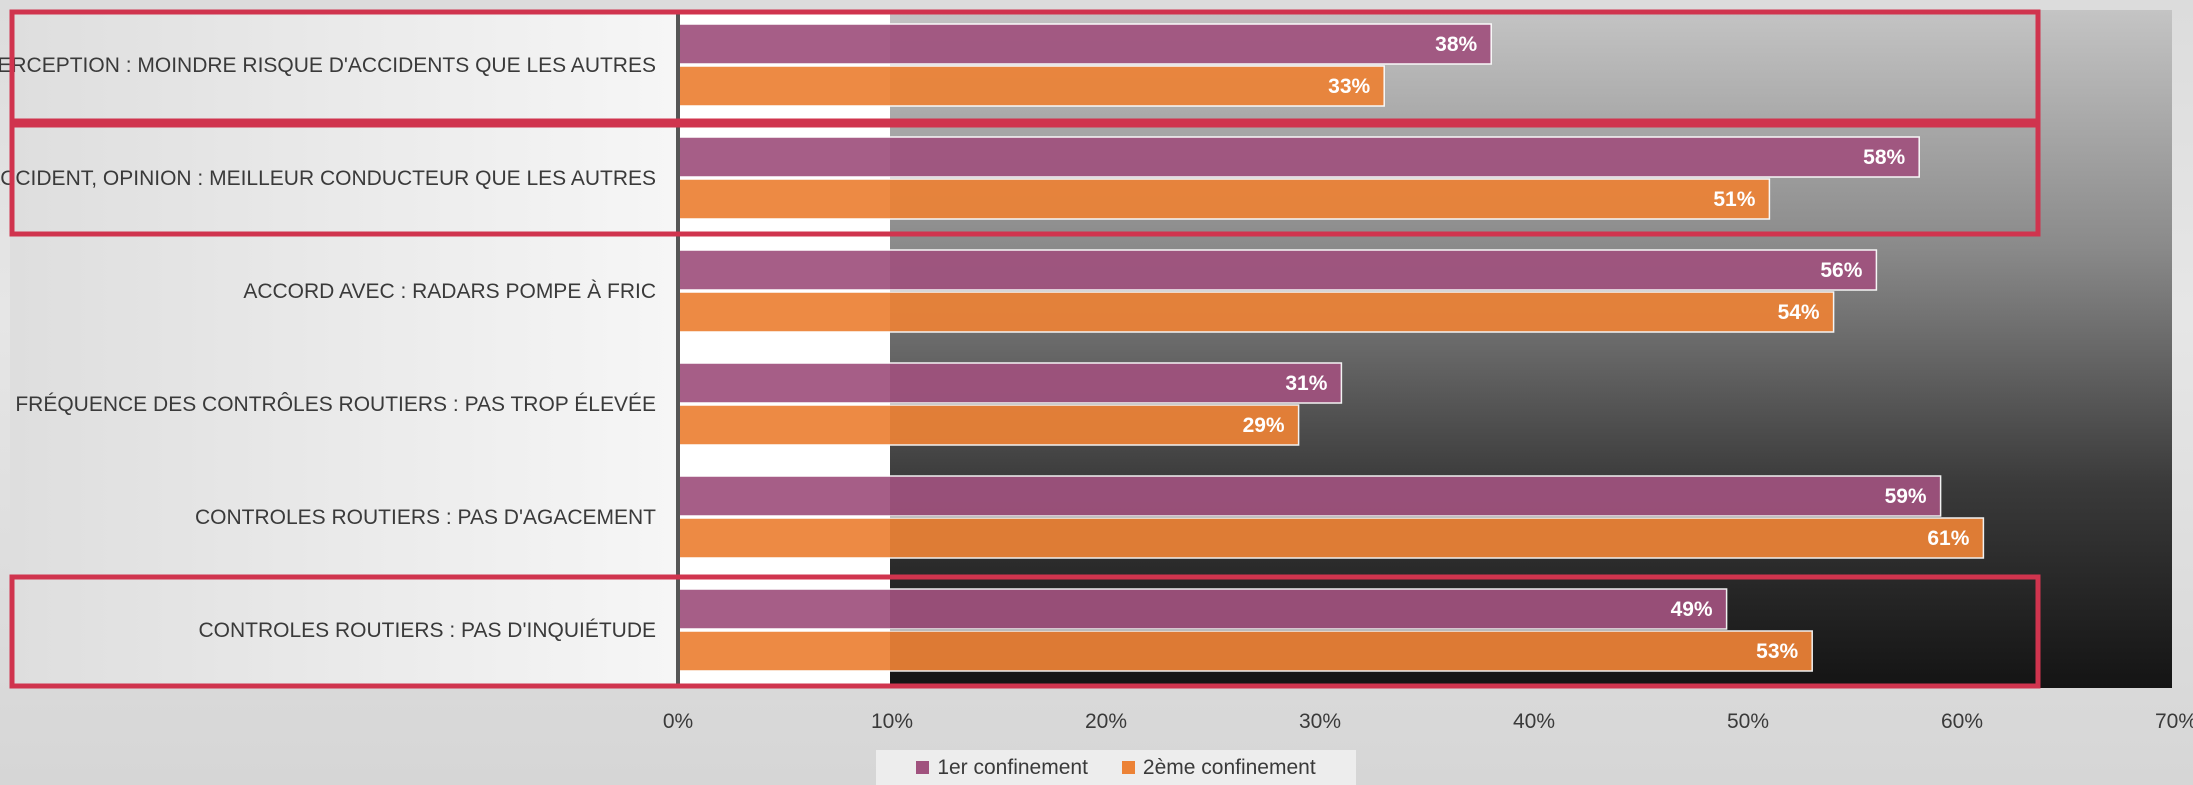  I want to click on x-tick-label-5: 40%, so click(1534, 721).